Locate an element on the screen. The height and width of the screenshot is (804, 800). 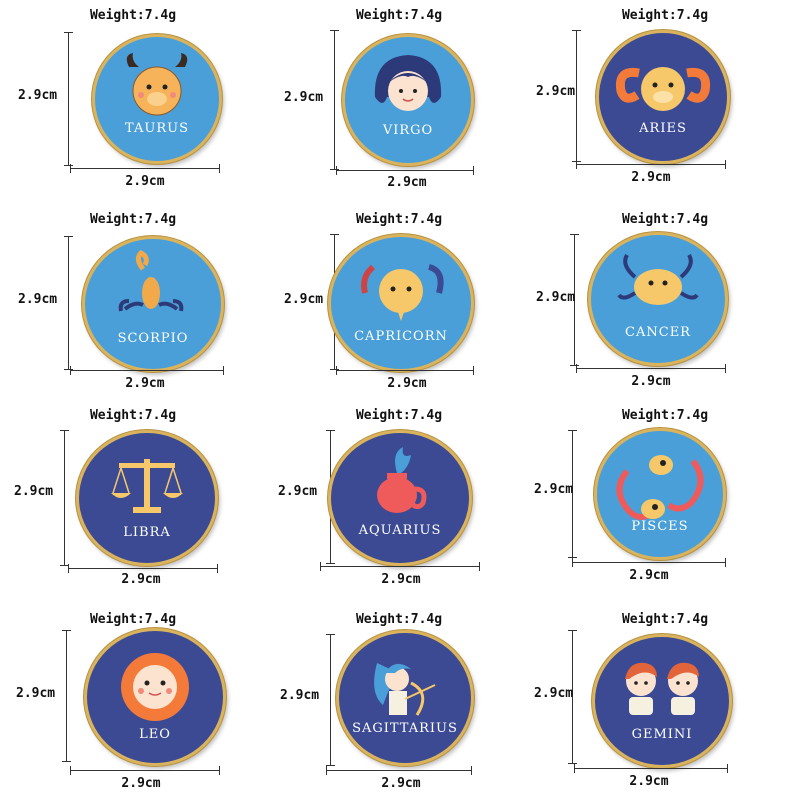
sagittarius-icon is located at coordinates (405, 689).